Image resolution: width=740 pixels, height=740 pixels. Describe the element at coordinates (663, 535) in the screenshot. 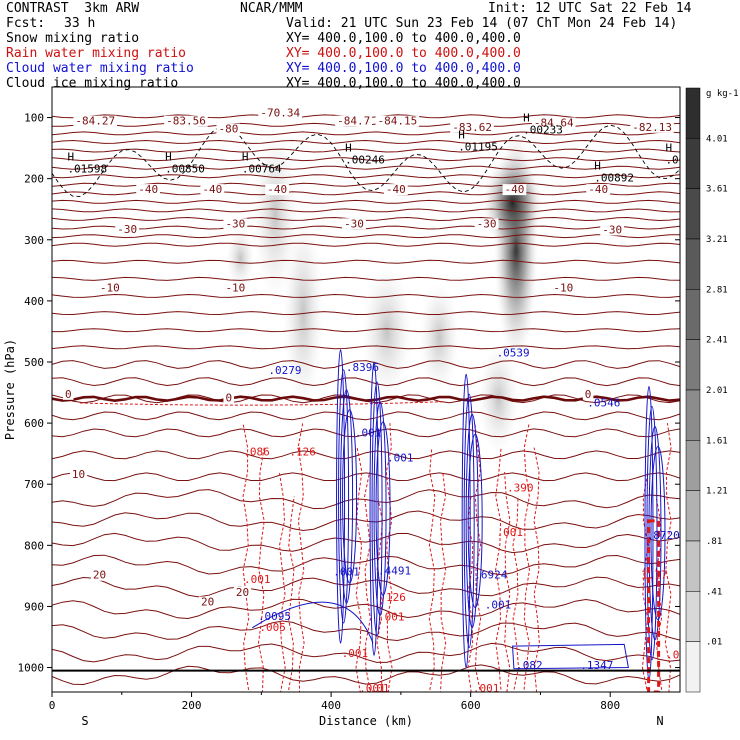

I see `cloud-water-label: .8720` at that location.